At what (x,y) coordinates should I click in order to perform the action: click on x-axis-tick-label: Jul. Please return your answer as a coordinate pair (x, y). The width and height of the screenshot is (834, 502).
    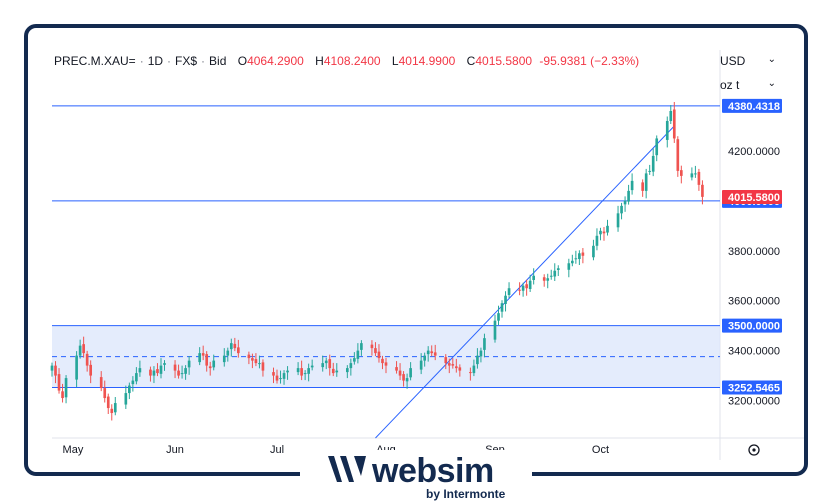
    Looking at the image, I should click on (277, 450).